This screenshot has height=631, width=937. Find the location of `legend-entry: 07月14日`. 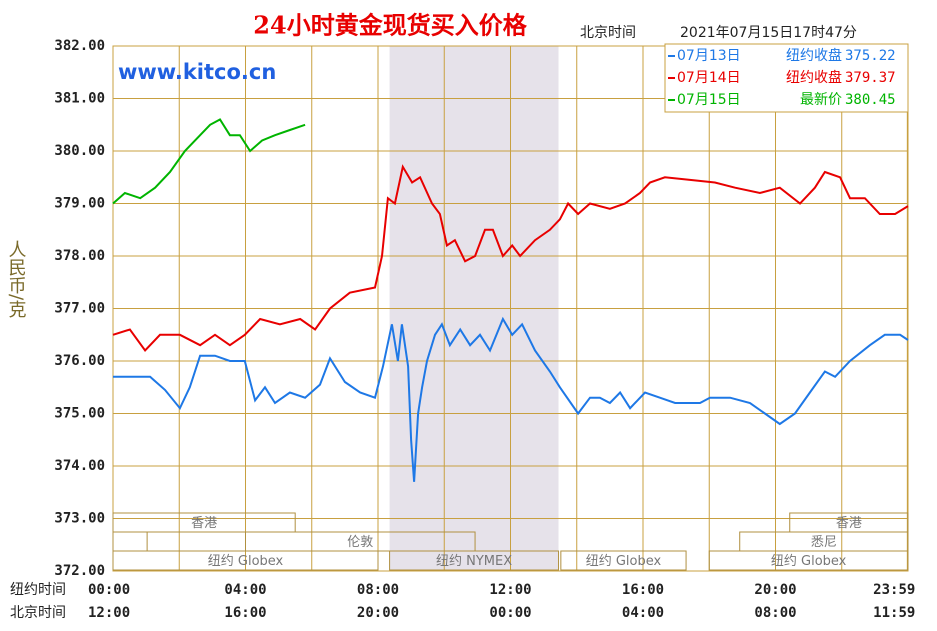

legend-entry: 07月14日 is located at coordinates (709, 78).